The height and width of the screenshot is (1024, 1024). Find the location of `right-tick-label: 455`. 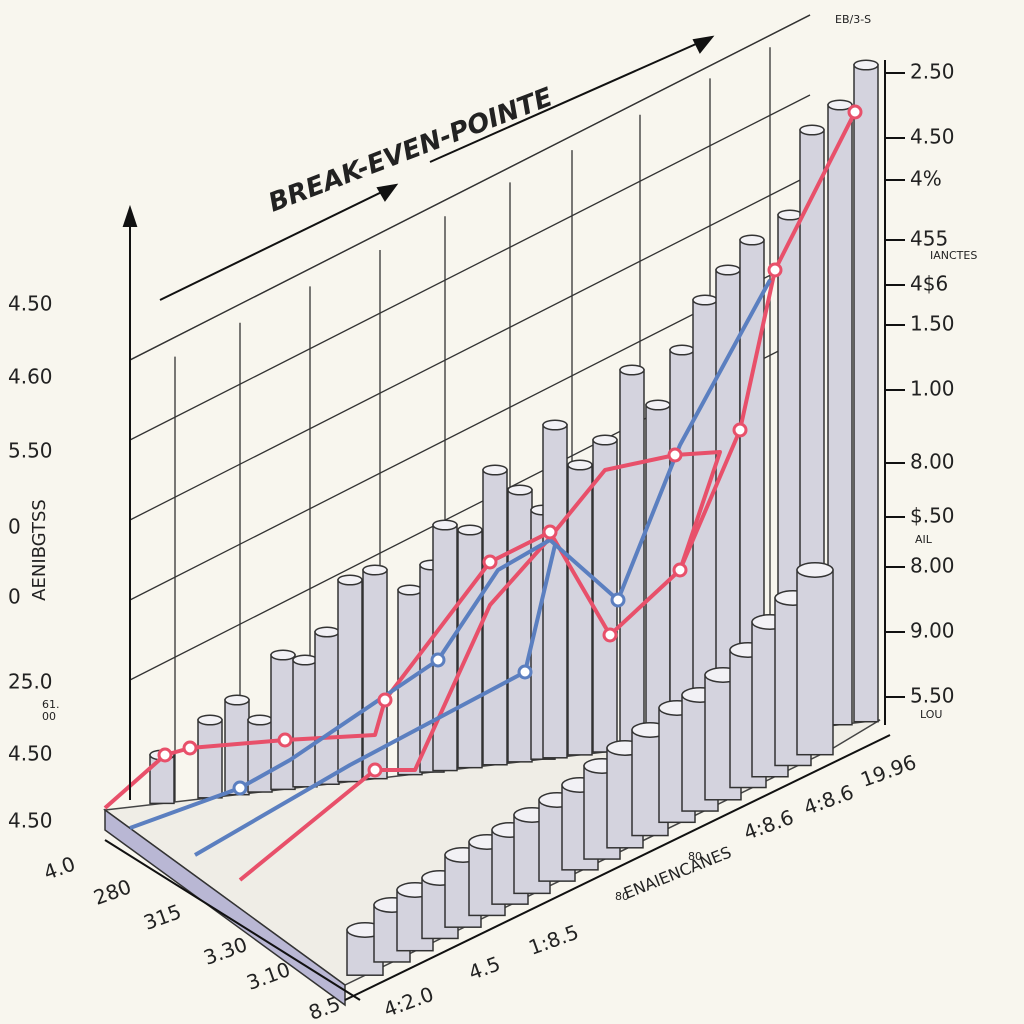

right-tick-label: 455 is located at coordinates (929, 239).